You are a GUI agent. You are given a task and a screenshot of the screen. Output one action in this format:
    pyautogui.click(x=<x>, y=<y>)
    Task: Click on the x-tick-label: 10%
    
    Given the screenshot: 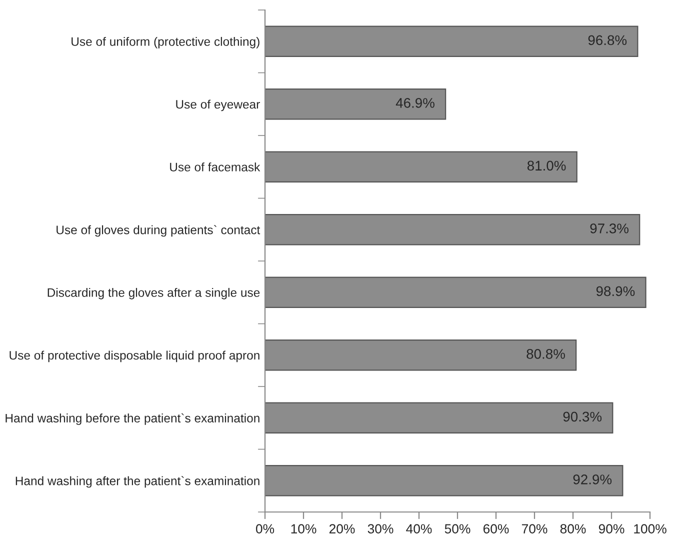 What is the action you would take?
    pyautogui.click(x=303, y=529)
    